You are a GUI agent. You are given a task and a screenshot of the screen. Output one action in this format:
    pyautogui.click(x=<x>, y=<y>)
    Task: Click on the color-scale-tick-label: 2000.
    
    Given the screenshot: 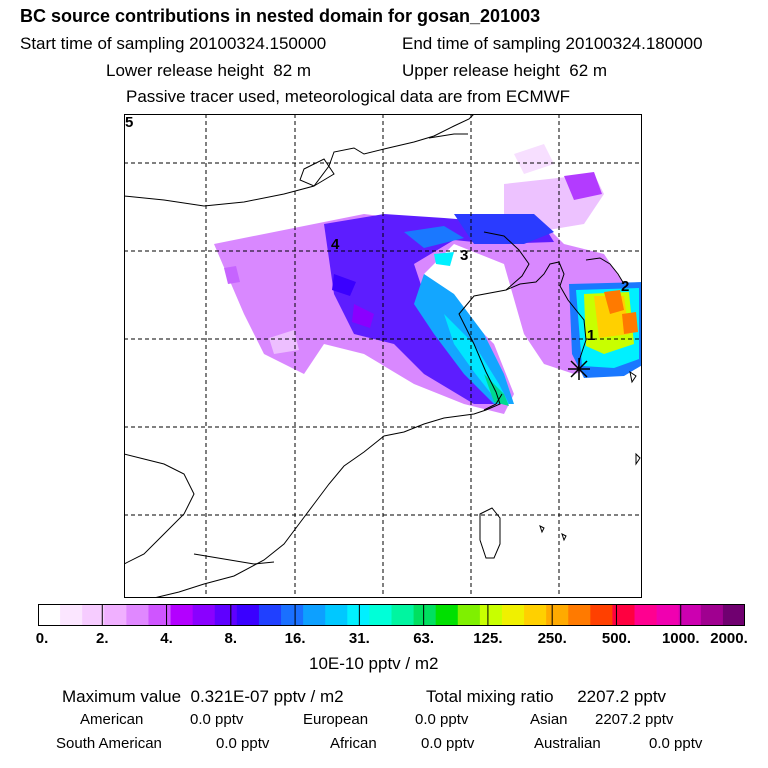 What is the action you would take?
    pyautogui.click(x=729, y=638)
    